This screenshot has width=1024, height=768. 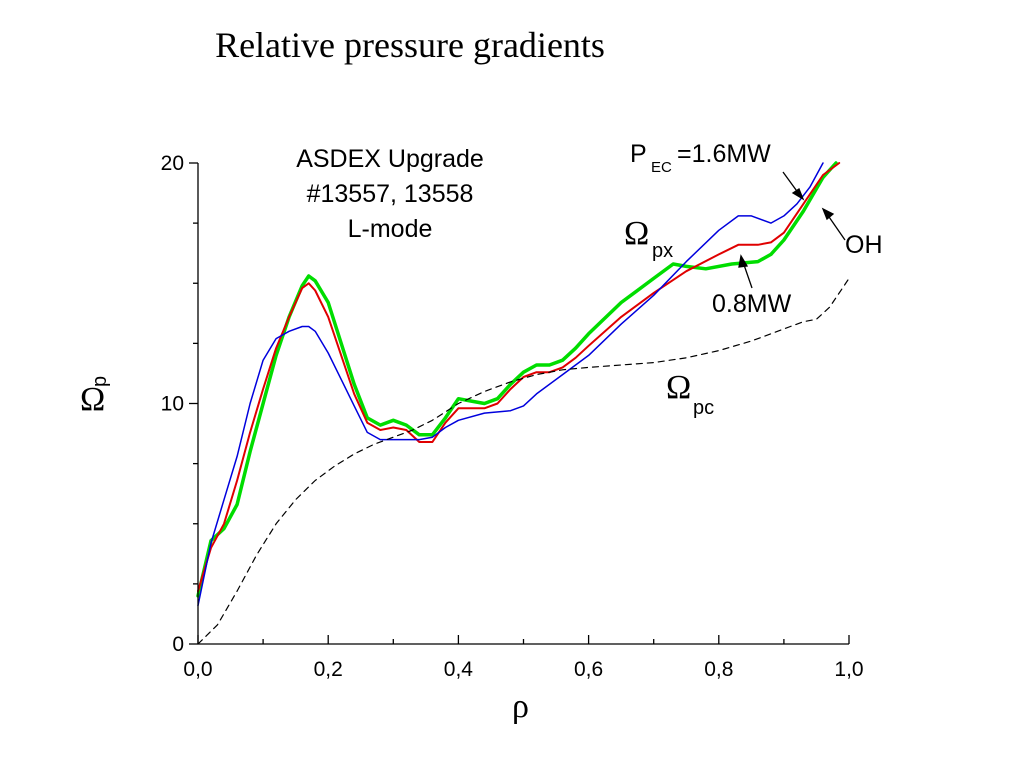 I want to click on annotation-omega-pc: Ω, so click(x=678, y=387).